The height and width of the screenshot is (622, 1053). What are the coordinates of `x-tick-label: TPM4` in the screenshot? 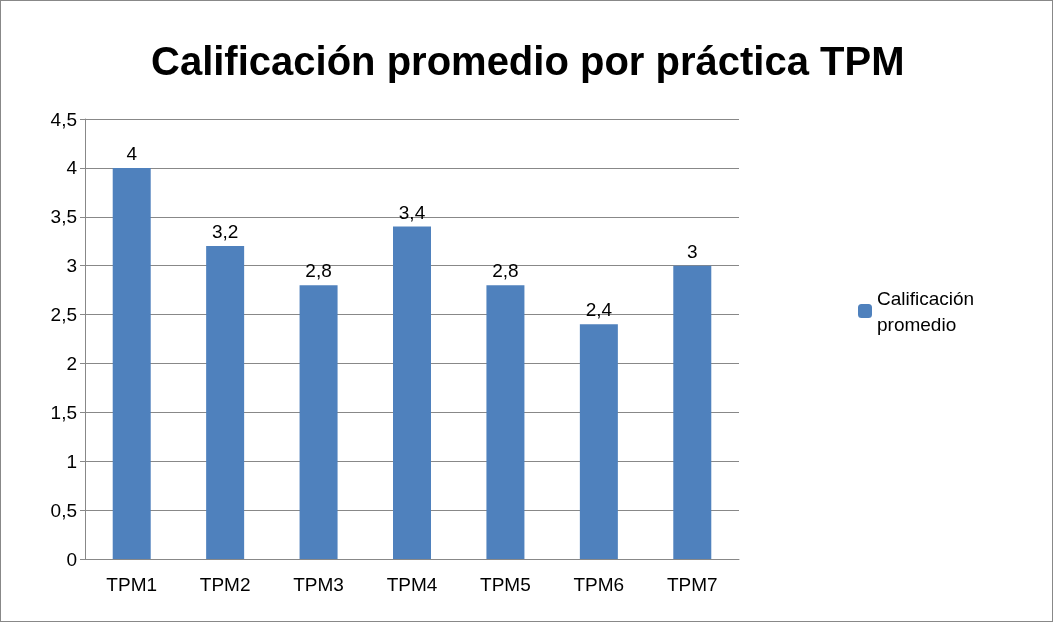 It's located at (412, 584).